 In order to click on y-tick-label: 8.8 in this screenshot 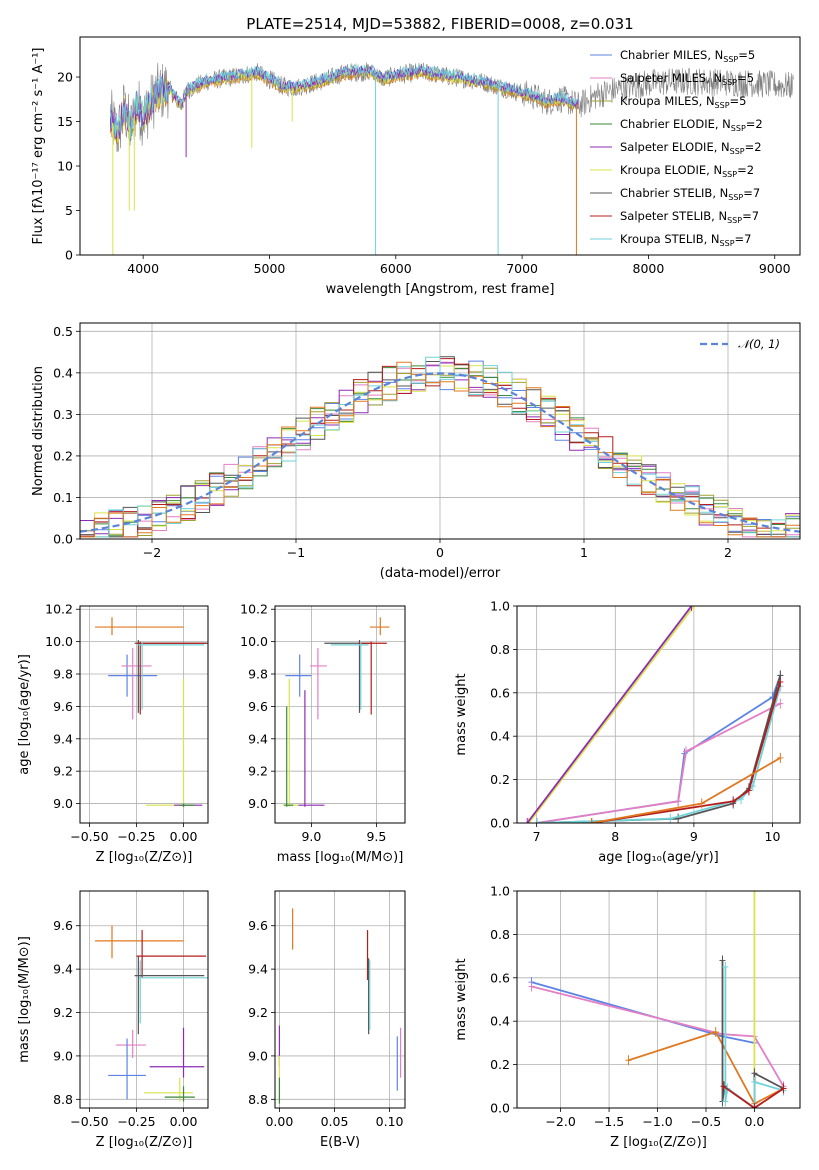, I will do `click(63, 1099)`.